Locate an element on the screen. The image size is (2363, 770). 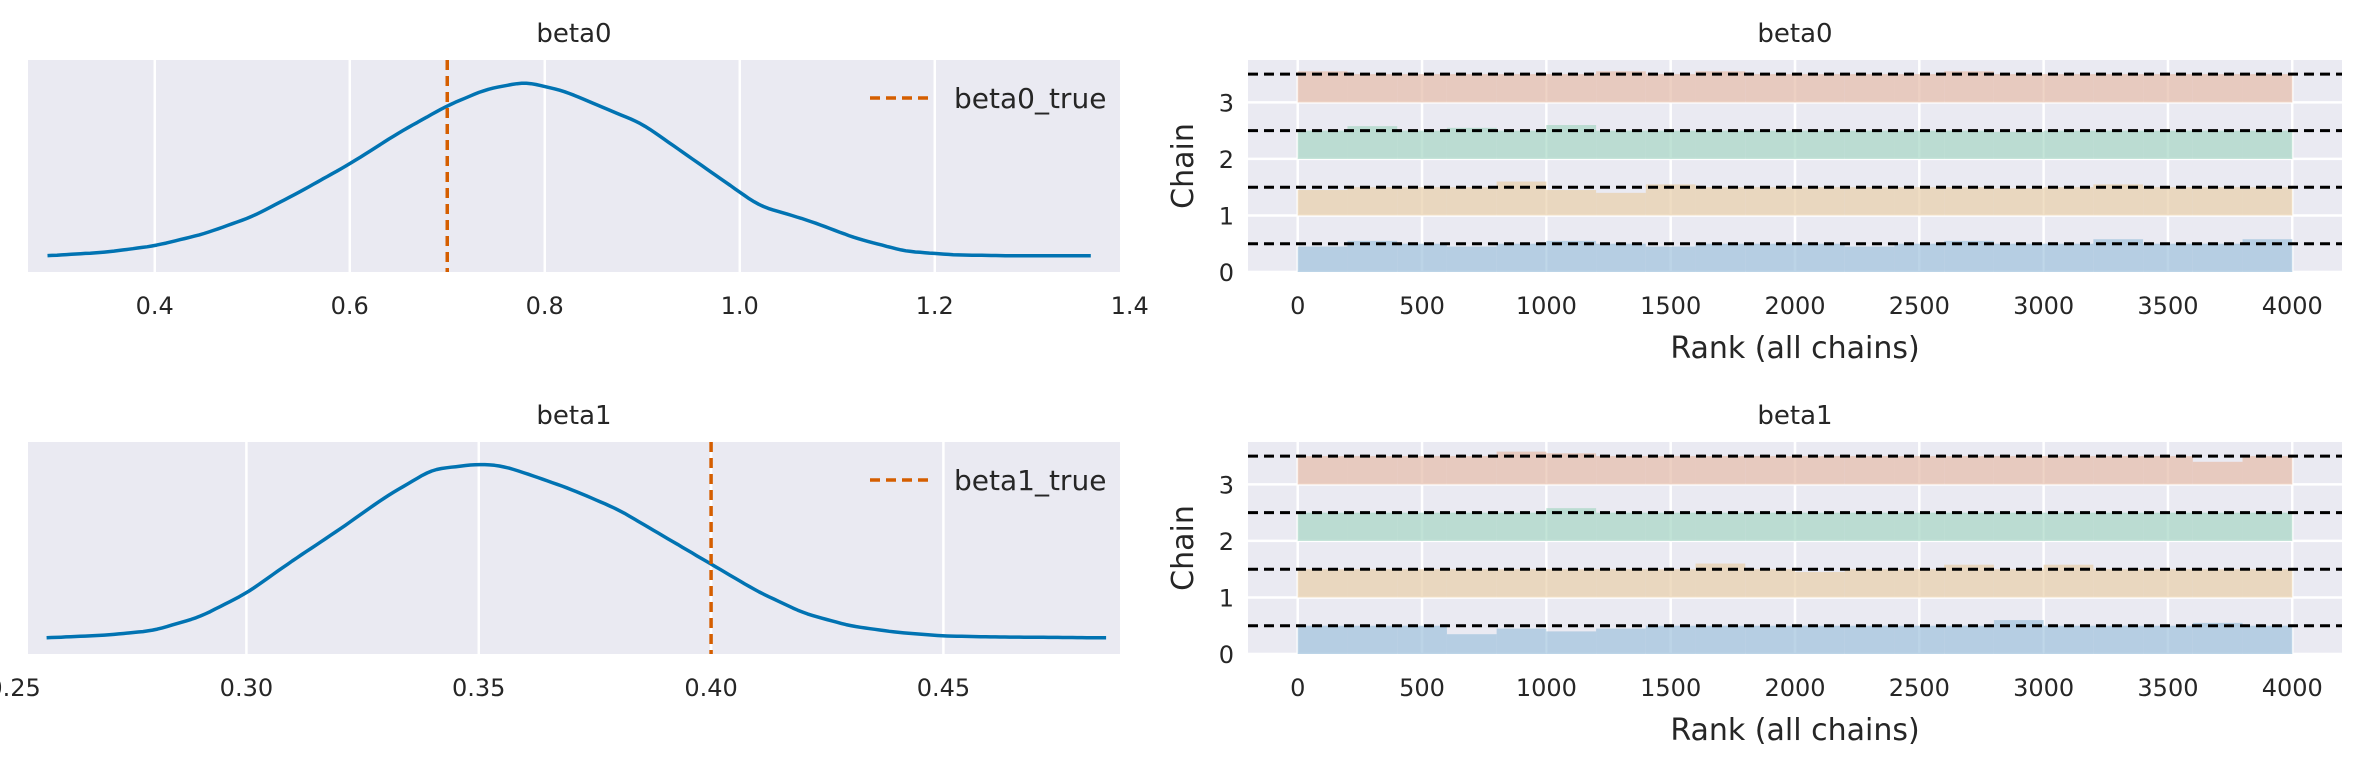
legend-label: beta1_true is located at coordinates (1030, 480).